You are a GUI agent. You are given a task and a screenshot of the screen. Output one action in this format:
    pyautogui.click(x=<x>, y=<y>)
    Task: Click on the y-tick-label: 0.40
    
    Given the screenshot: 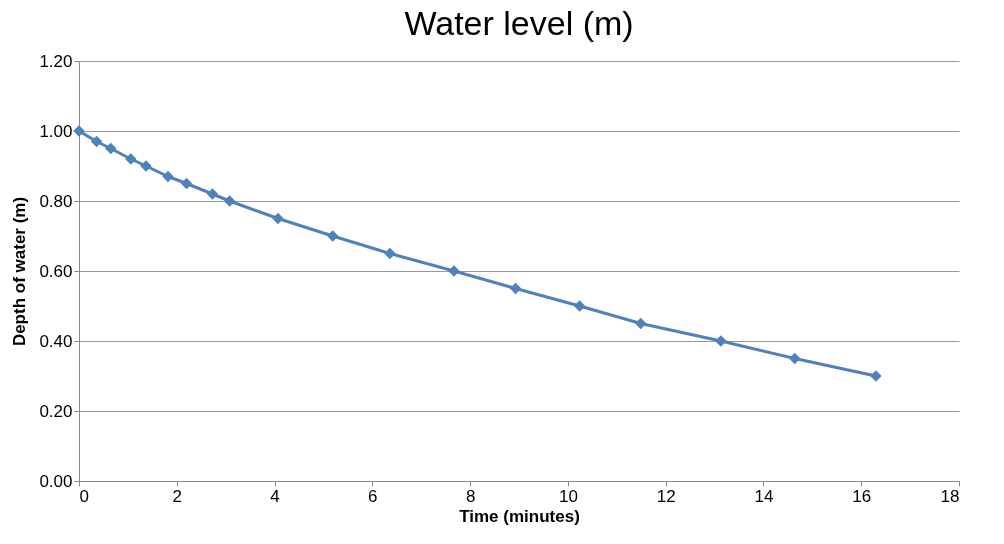 What is the action you would take?
    pyautogui.click(x=56, y=341)
    